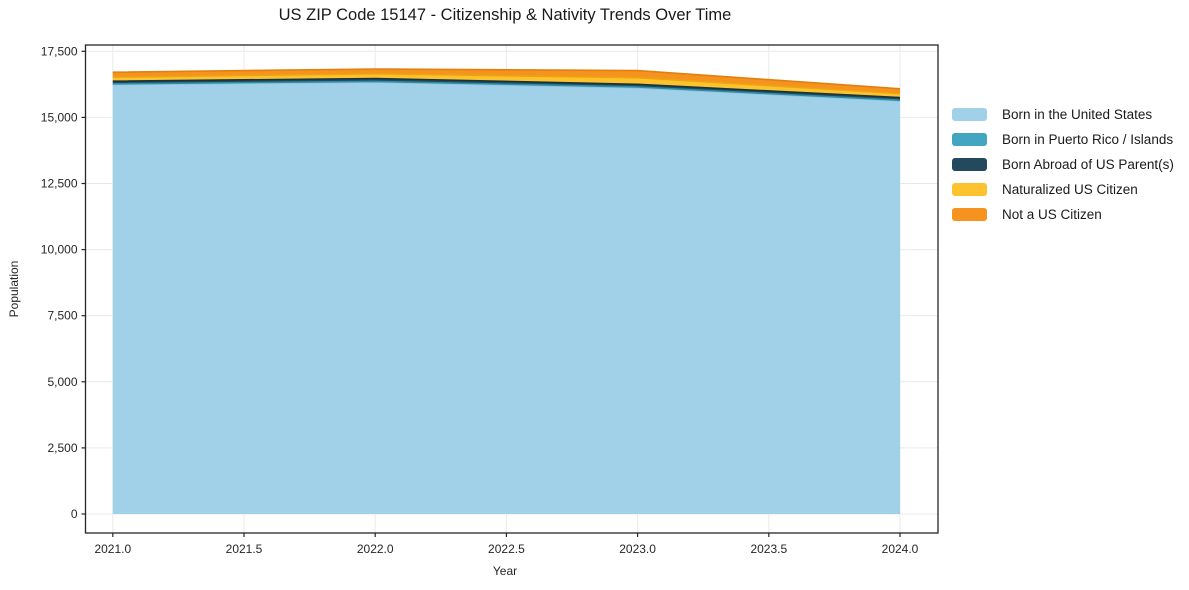  Describe the element at coordinates (768, 549) in the screenshot. I see `x-tick-label: 2023.5` at that location.